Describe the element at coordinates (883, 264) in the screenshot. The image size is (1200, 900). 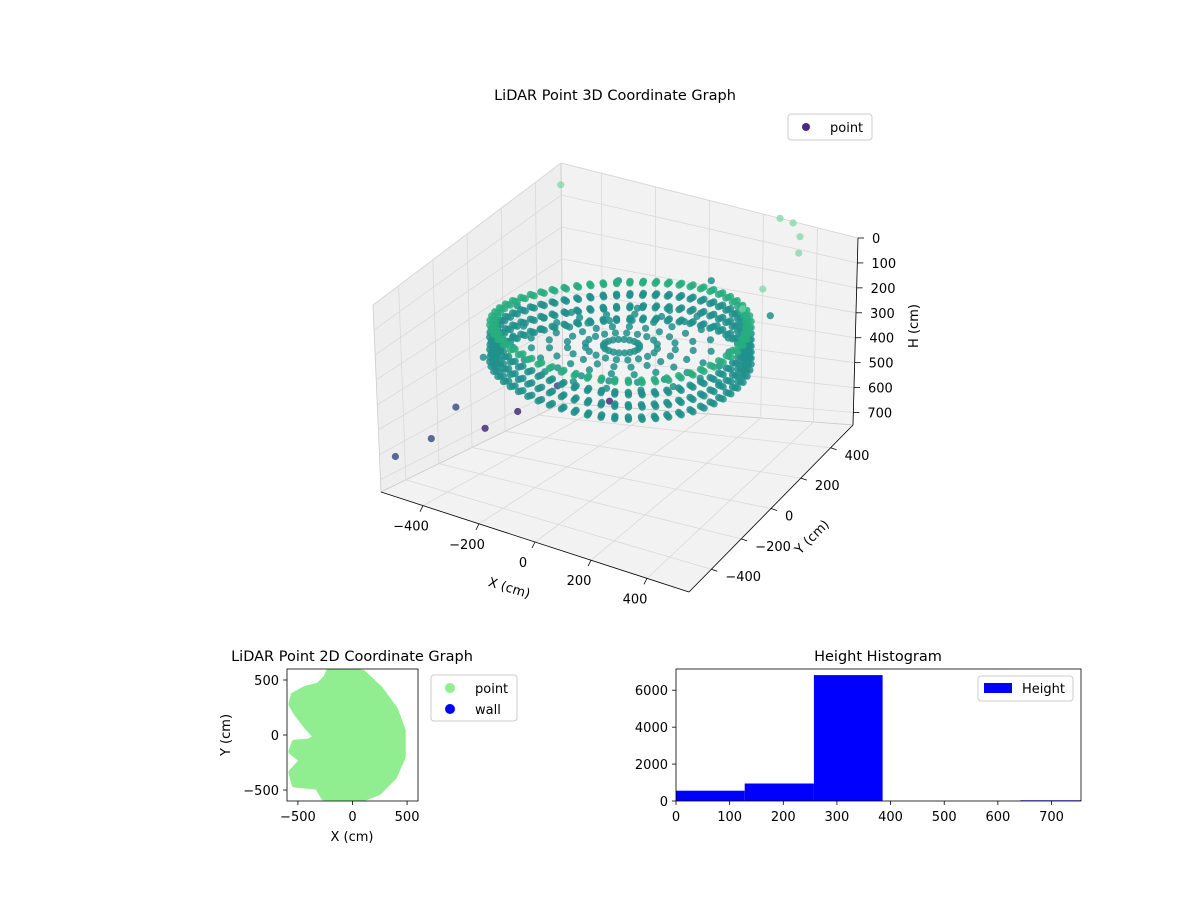
I see `z-tick-label-3d: 100` at that location.